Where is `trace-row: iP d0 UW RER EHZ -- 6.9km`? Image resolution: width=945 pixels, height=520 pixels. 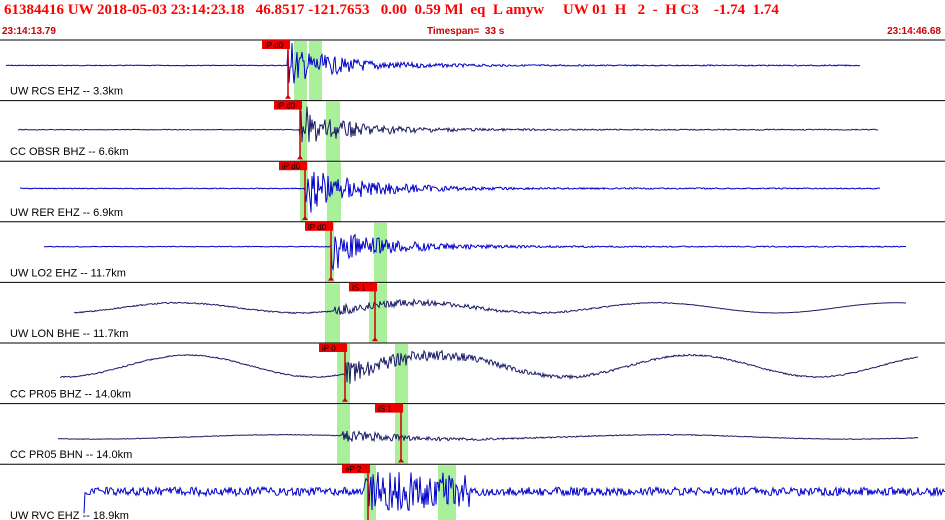
trace-row: iP d0 UW RER EHZ -- 6.9km is located at coordinates (472, 191).